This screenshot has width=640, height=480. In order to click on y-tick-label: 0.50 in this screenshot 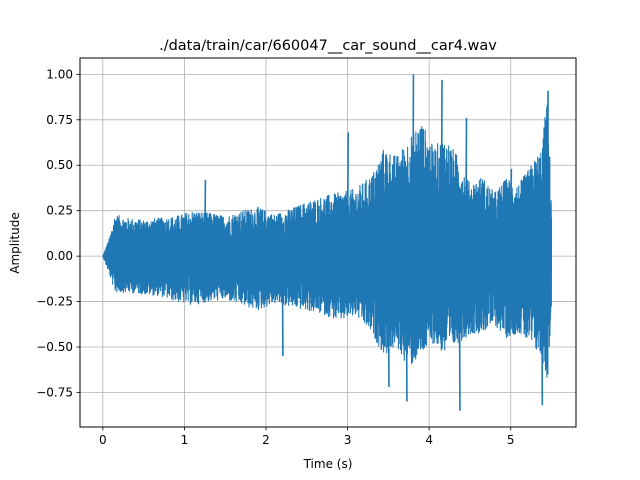, I will do `click(59, 165)`.